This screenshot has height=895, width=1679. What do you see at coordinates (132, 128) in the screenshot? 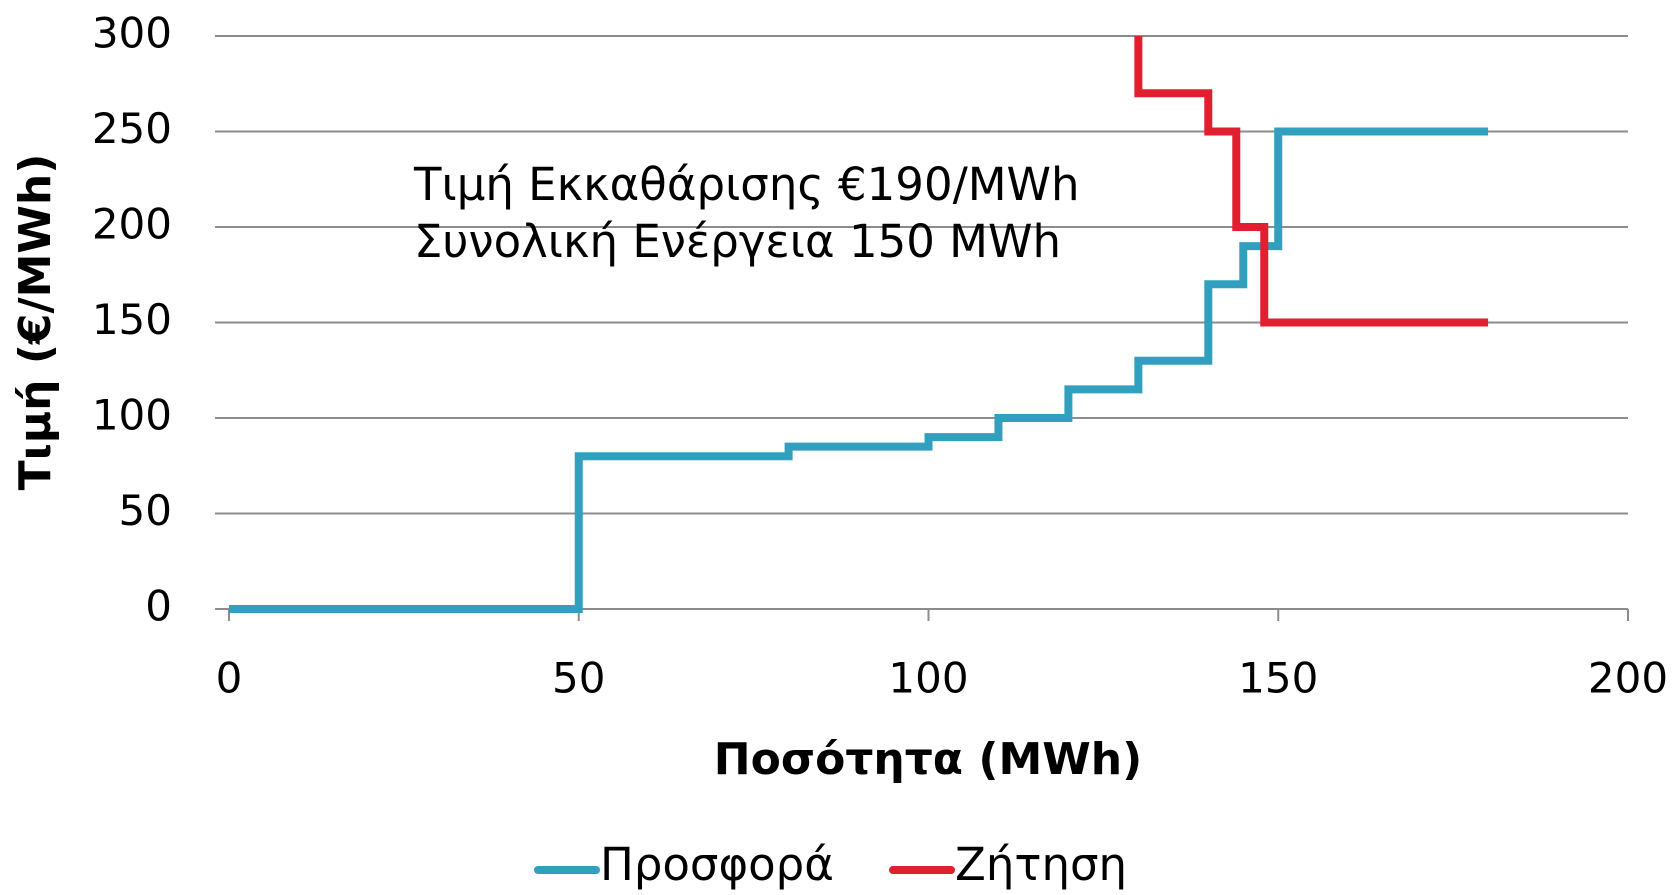
I see `y-tick-label: 250` at bounding box center [132, 128].